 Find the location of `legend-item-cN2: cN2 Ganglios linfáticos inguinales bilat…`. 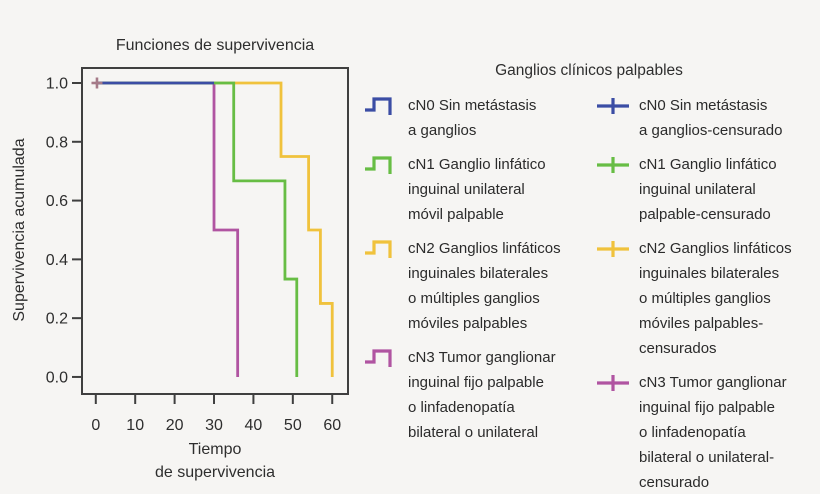

legend-item-cN2: cN2 Ganglios linfáticos inguinales bilat… is located at coordinates (476, 286).